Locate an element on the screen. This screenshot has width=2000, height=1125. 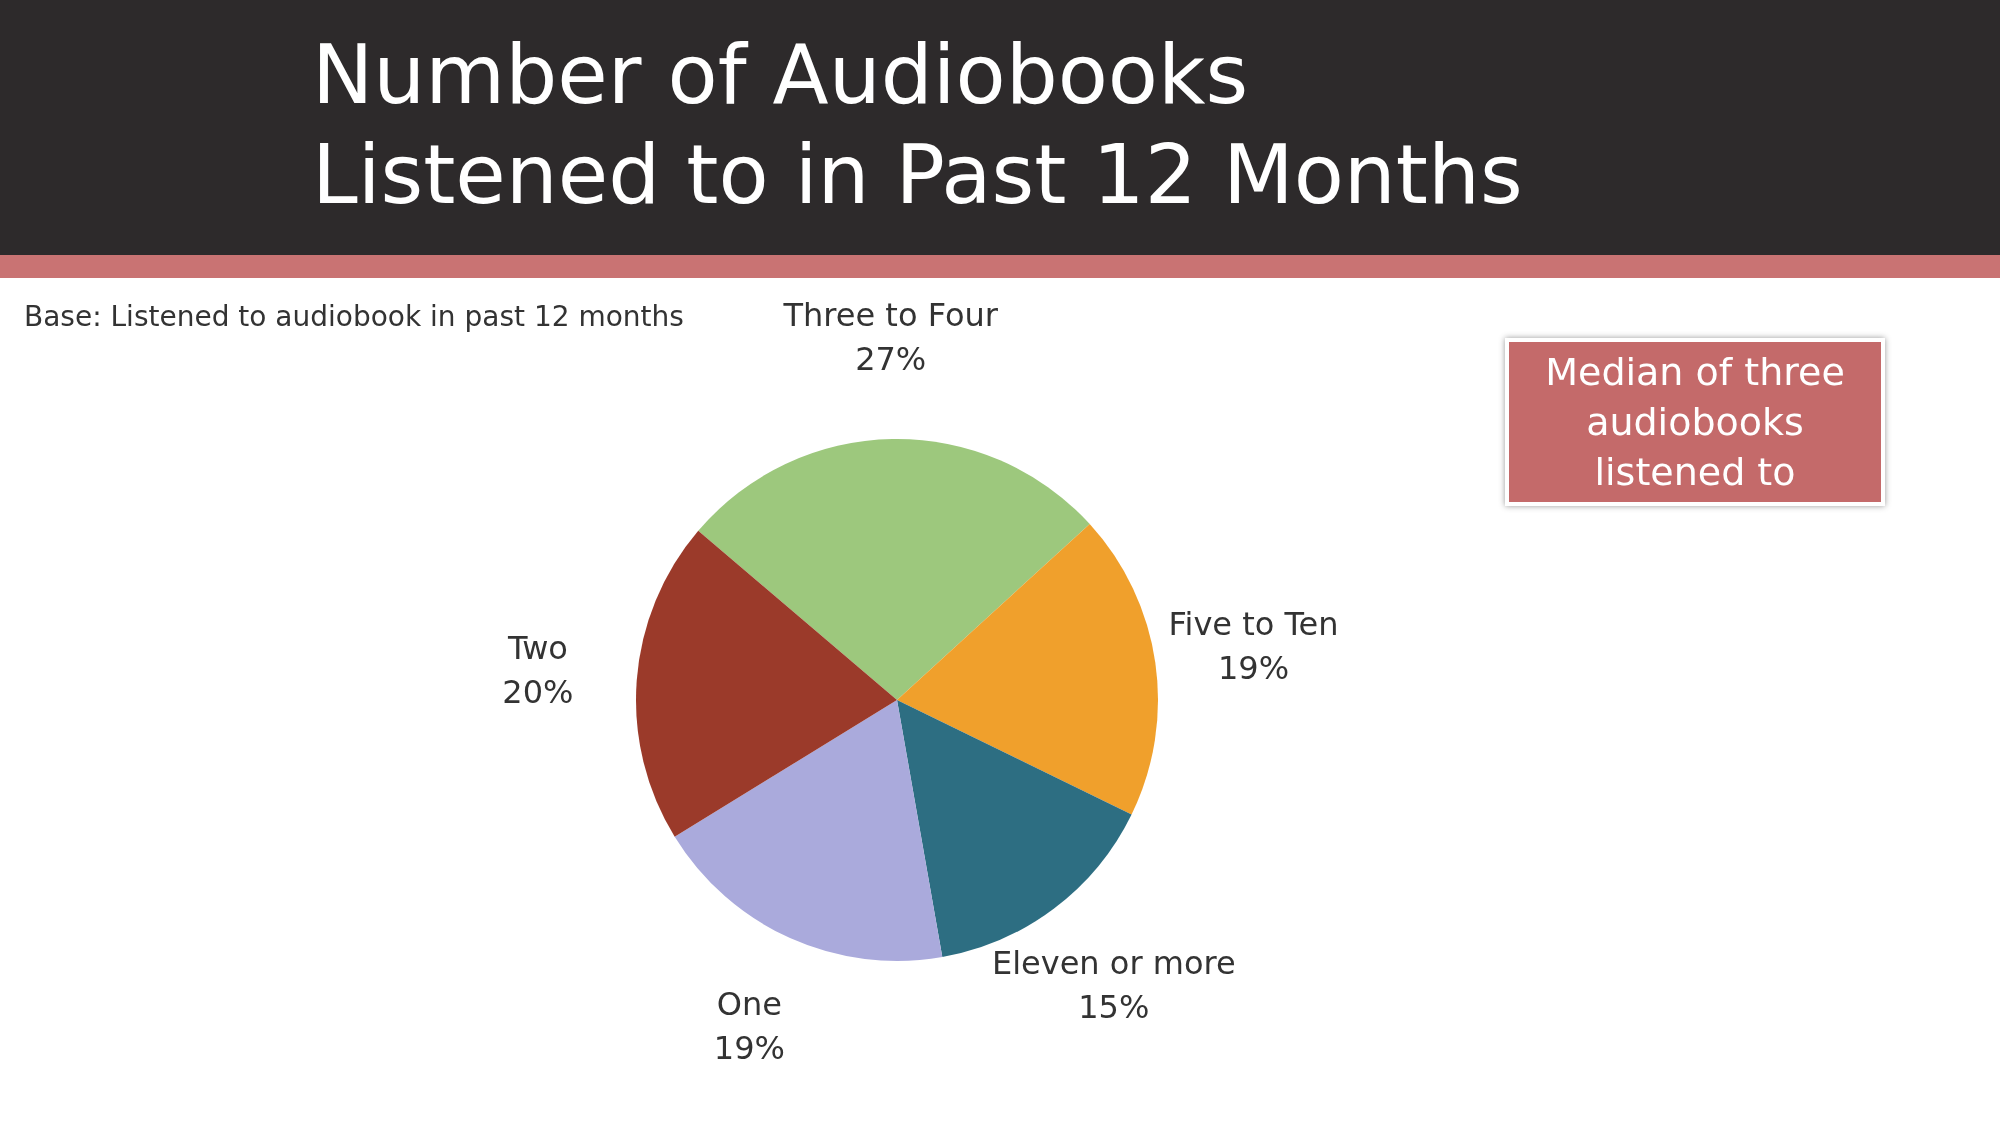
data-label: 15% is located at coordinates (1114, 1006).